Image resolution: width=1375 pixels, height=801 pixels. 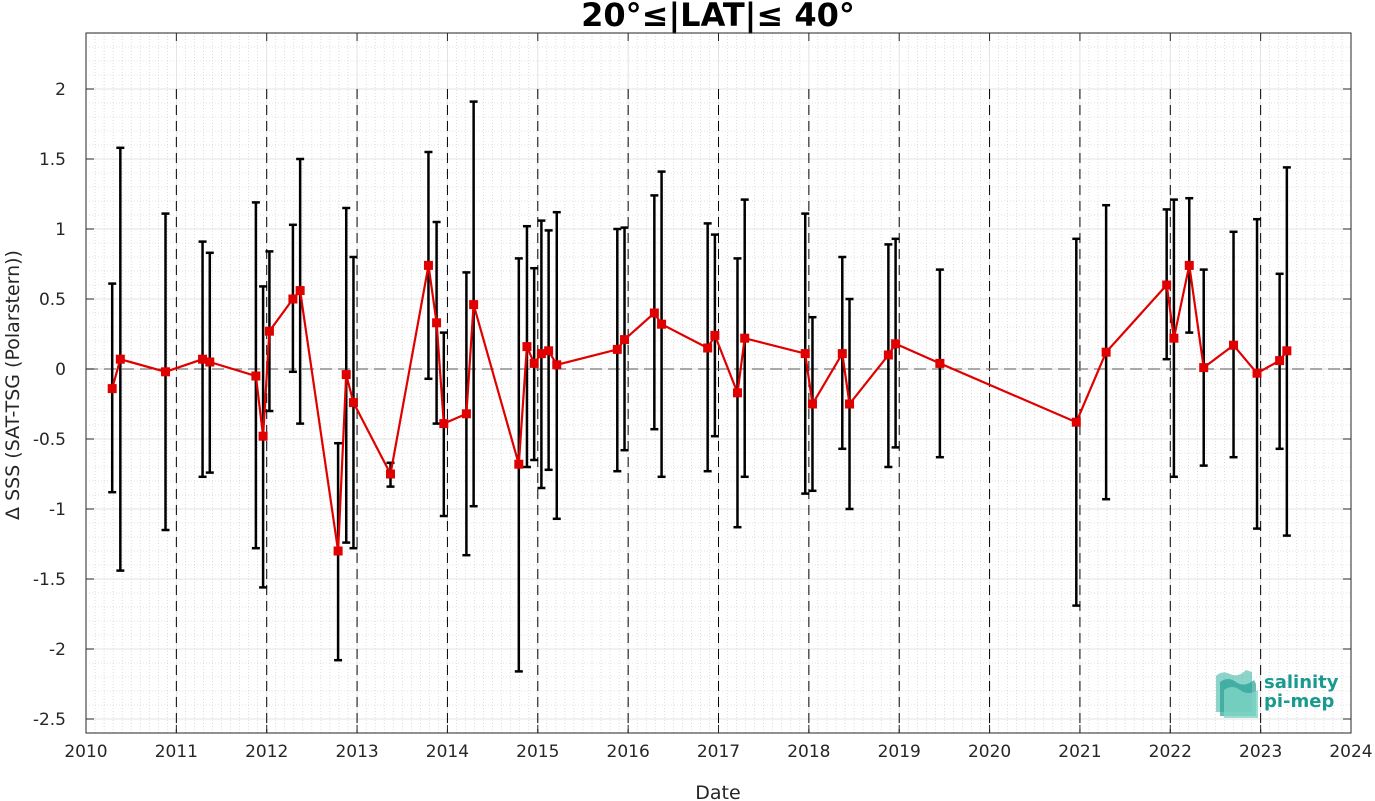 What do you see at coordinates (60, 370) in the screenshot?
I see `y-tick-label: 0` at bounding box center [60, 370].